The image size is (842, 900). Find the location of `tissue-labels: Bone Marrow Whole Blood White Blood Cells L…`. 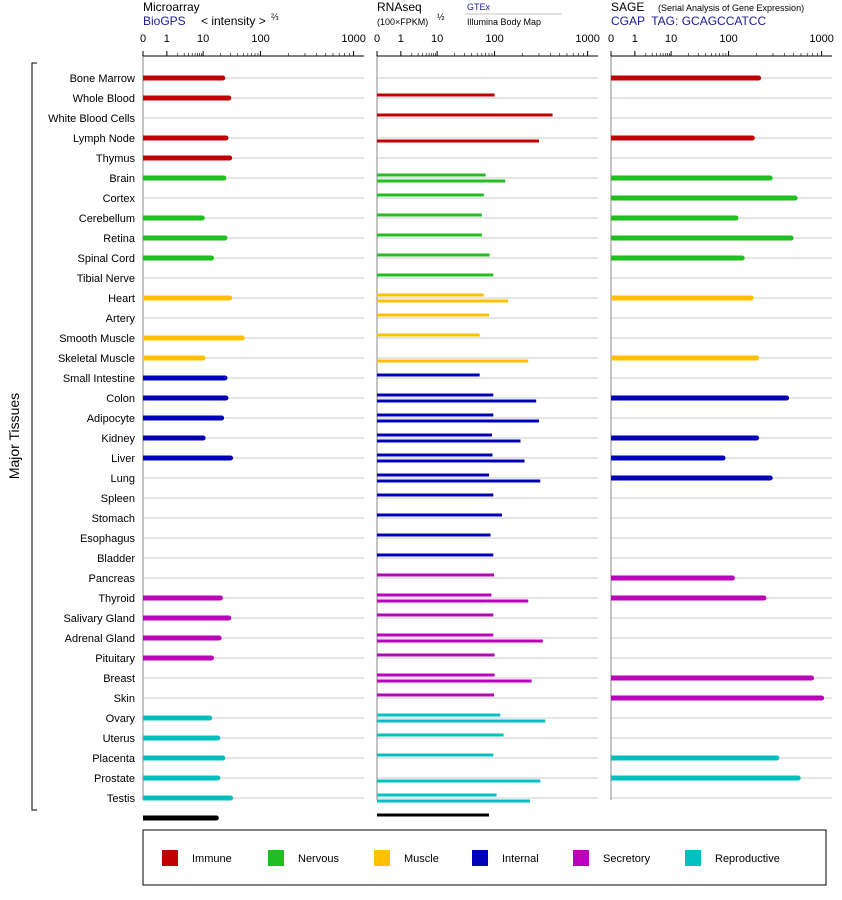

tissue-labels: Bone Marrow Whole Blood White Blood Cells L… is located at coordinates (92, 439).